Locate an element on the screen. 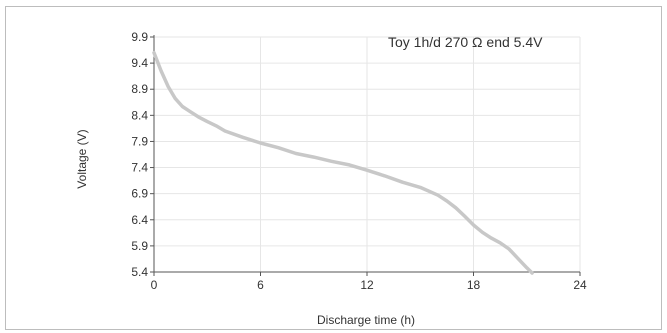 Image resolution: width=667 pixels, height=333 pixels. y-tick-label: 7.9 is located at coordinates (139, 141).